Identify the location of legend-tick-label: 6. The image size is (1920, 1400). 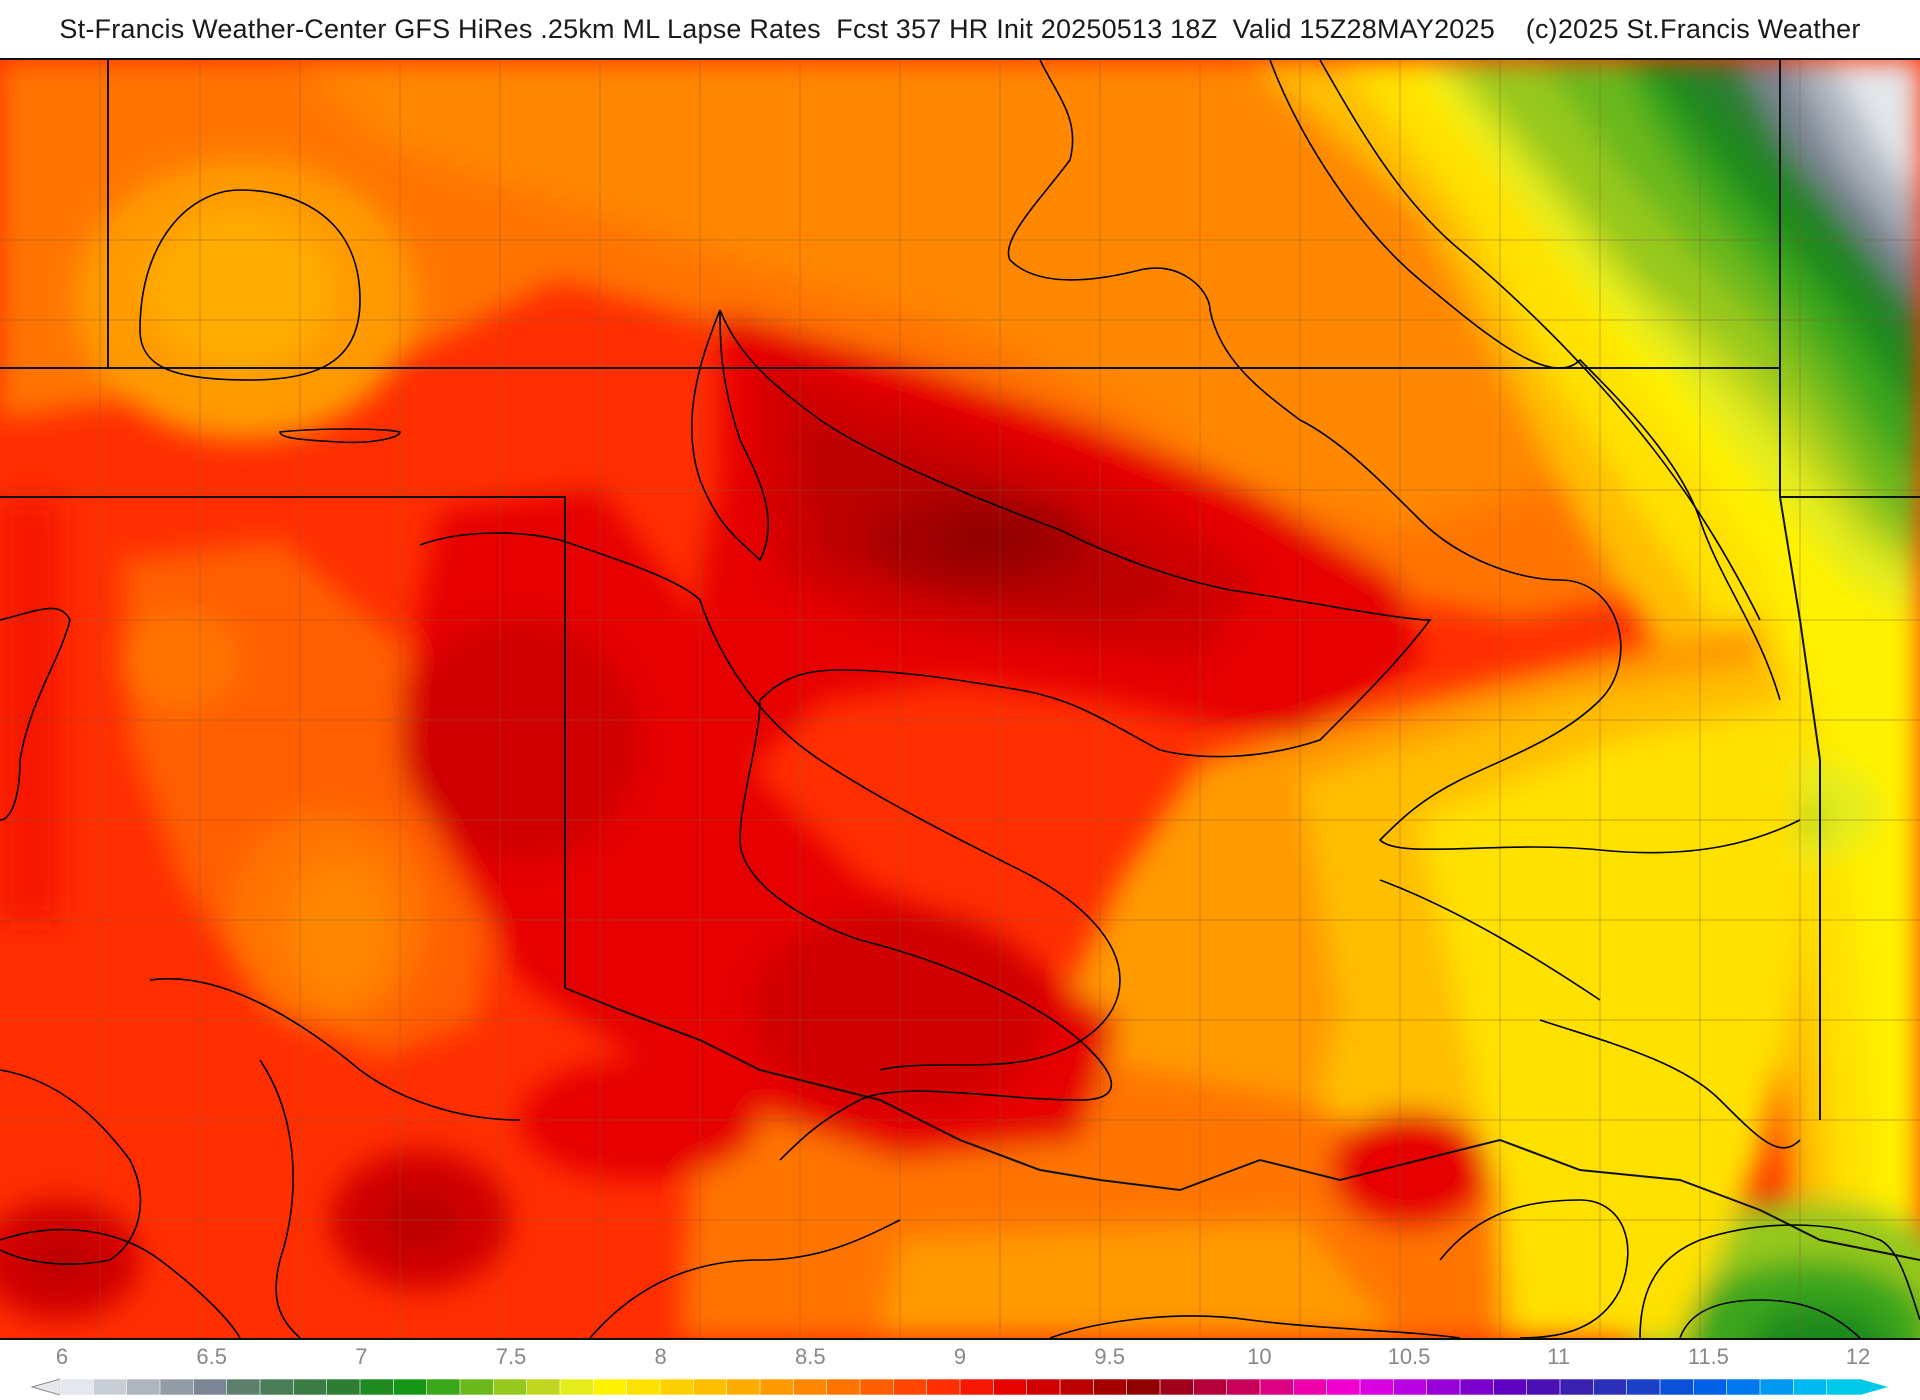
(62, 1356).